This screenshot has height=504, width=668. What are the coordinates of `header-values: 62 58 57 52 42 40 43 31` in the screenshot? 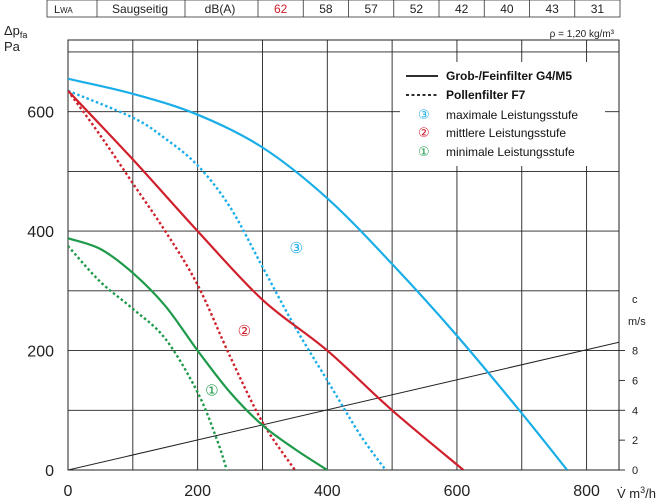 It's located at (439, 9).